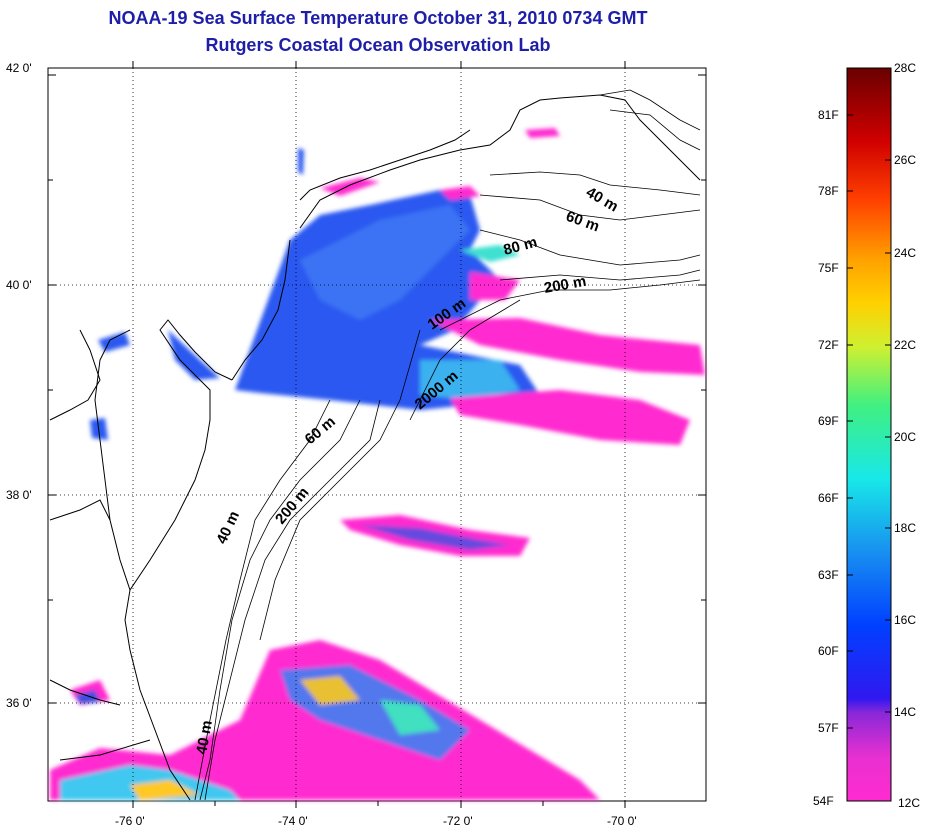  What do you see at coordinates (19, 285) in the screenshot?
I see `latitude-label: 40 0'` at bounding box center [19, 285].